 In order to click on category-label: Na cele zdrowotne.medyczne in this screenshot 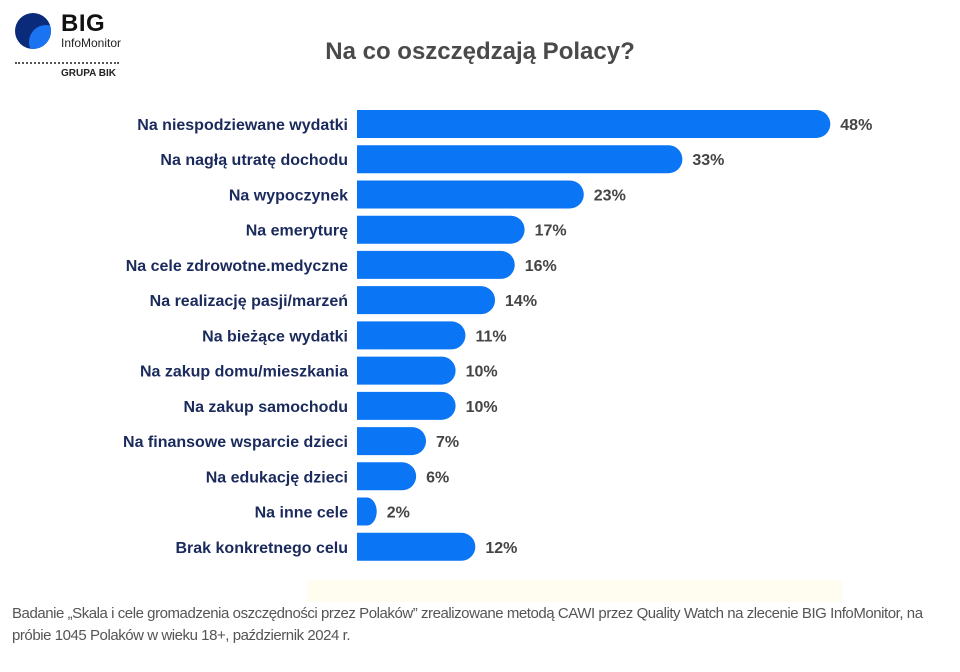, I will do `click(237, 266)`.